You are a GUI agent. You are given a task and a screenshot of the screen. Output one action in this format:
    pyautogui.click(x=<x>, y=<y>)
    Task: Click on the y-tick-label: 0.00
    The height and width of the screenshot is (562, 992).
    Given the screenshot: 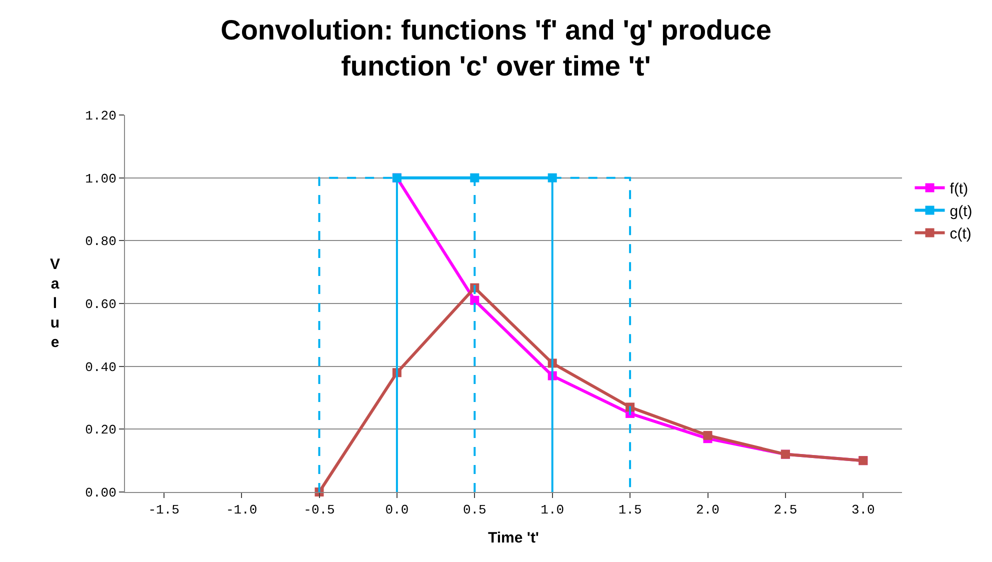 What is the action you would take?
    pyautogui.click(x=100, y=493)
    